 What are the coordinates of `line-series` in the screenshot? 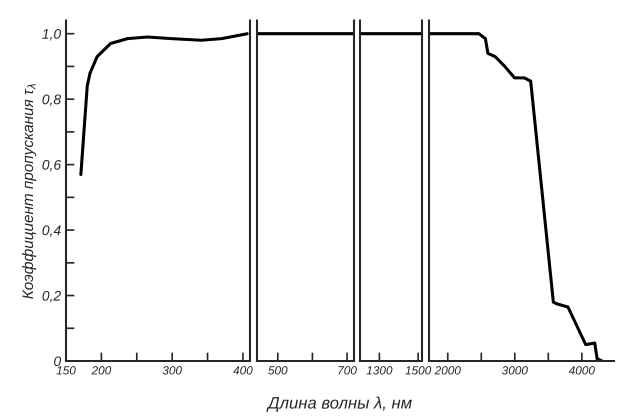 It's located at (164, 104).